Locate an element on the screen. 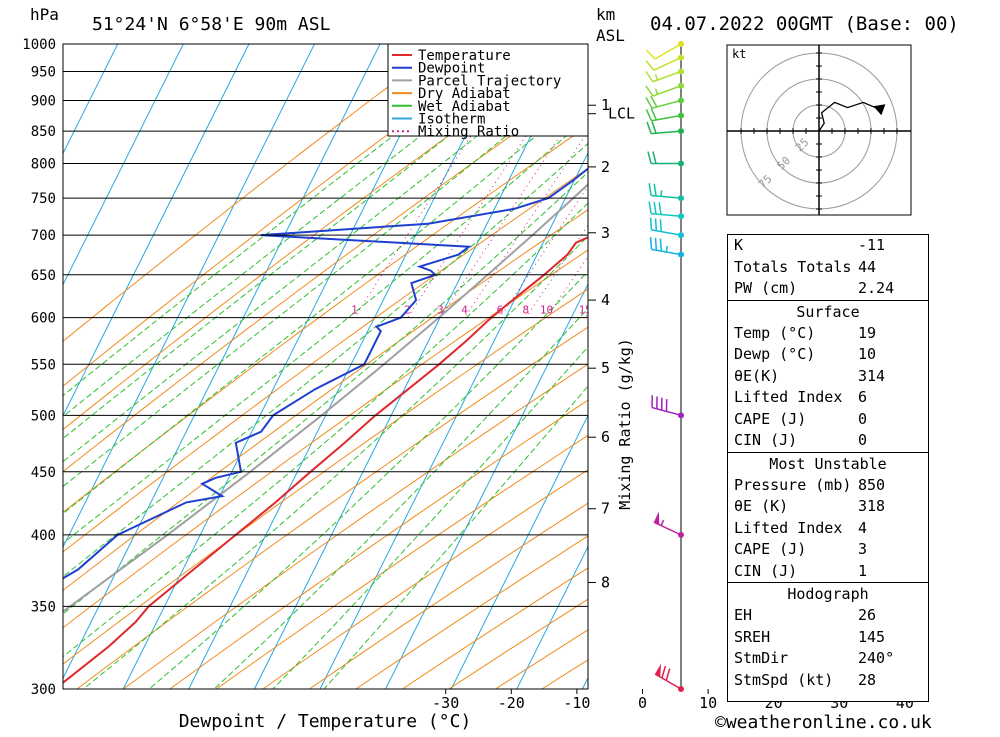 The image size is (1000, 737). x-tick-label: 10 is located at coordinates (708, 703).